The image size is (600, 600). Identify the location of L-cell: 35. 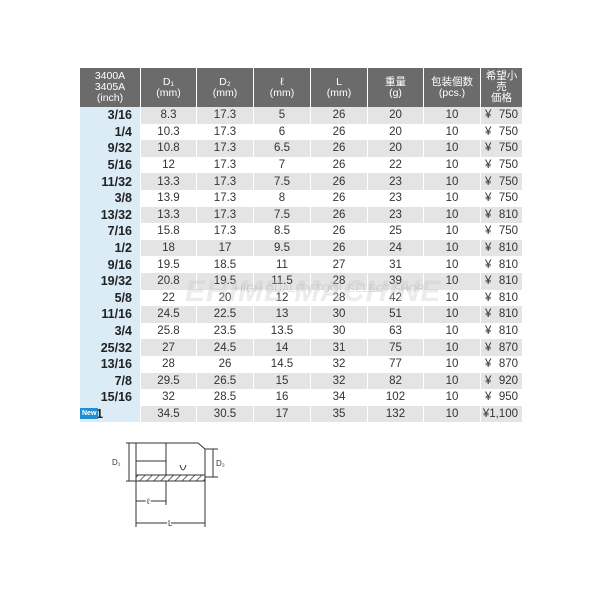
(339, 414).